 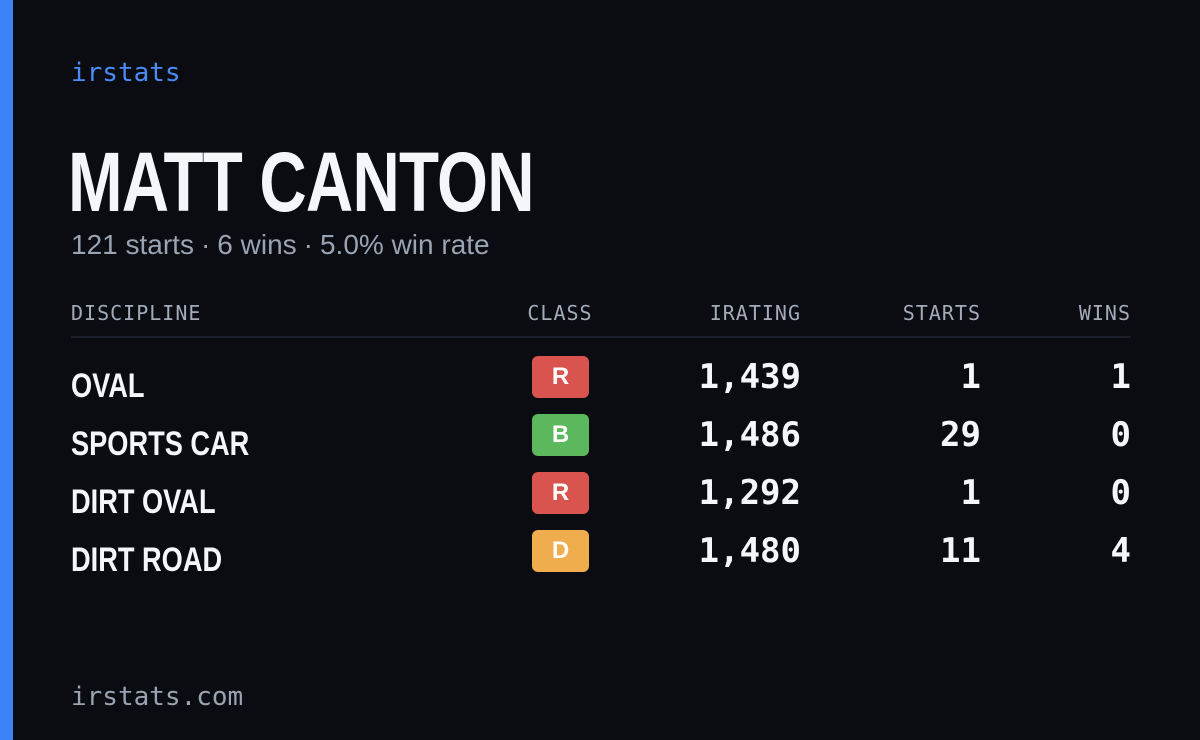 I want to click on summary-starts: 121 starts, so click(x=132, y=244).